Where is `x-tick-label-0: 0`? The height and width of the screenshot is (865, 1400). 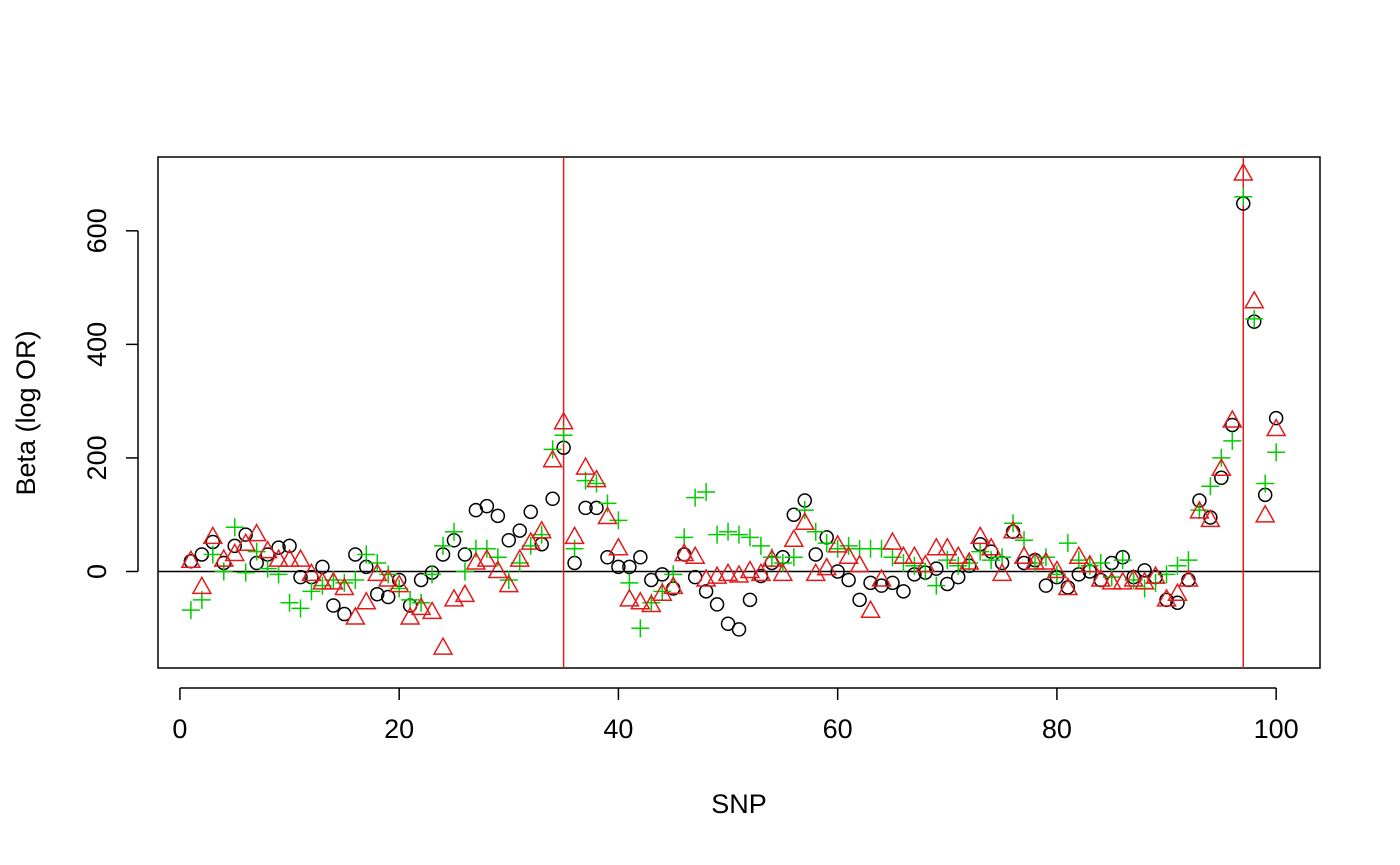 x-tick-label-0: 0 is located at coordinates (179, 729).